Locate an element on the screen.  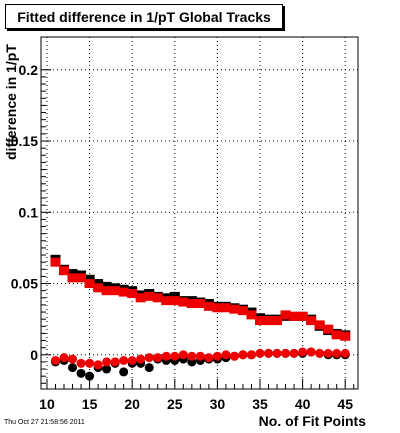
x-tick-label: 30 is located at coordinates (218, 404).